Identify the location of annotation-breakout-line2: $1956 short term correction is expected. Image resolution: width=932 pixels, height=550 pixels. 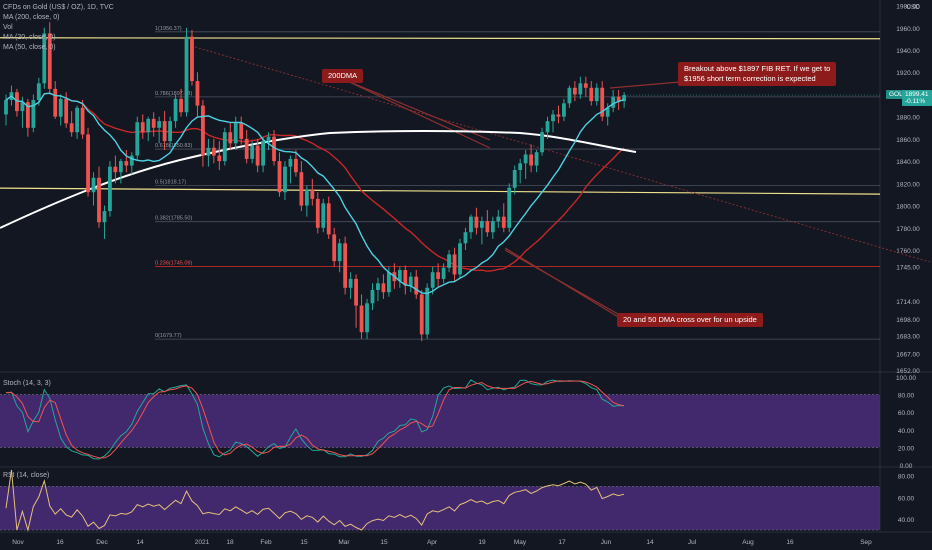
(750, 78).